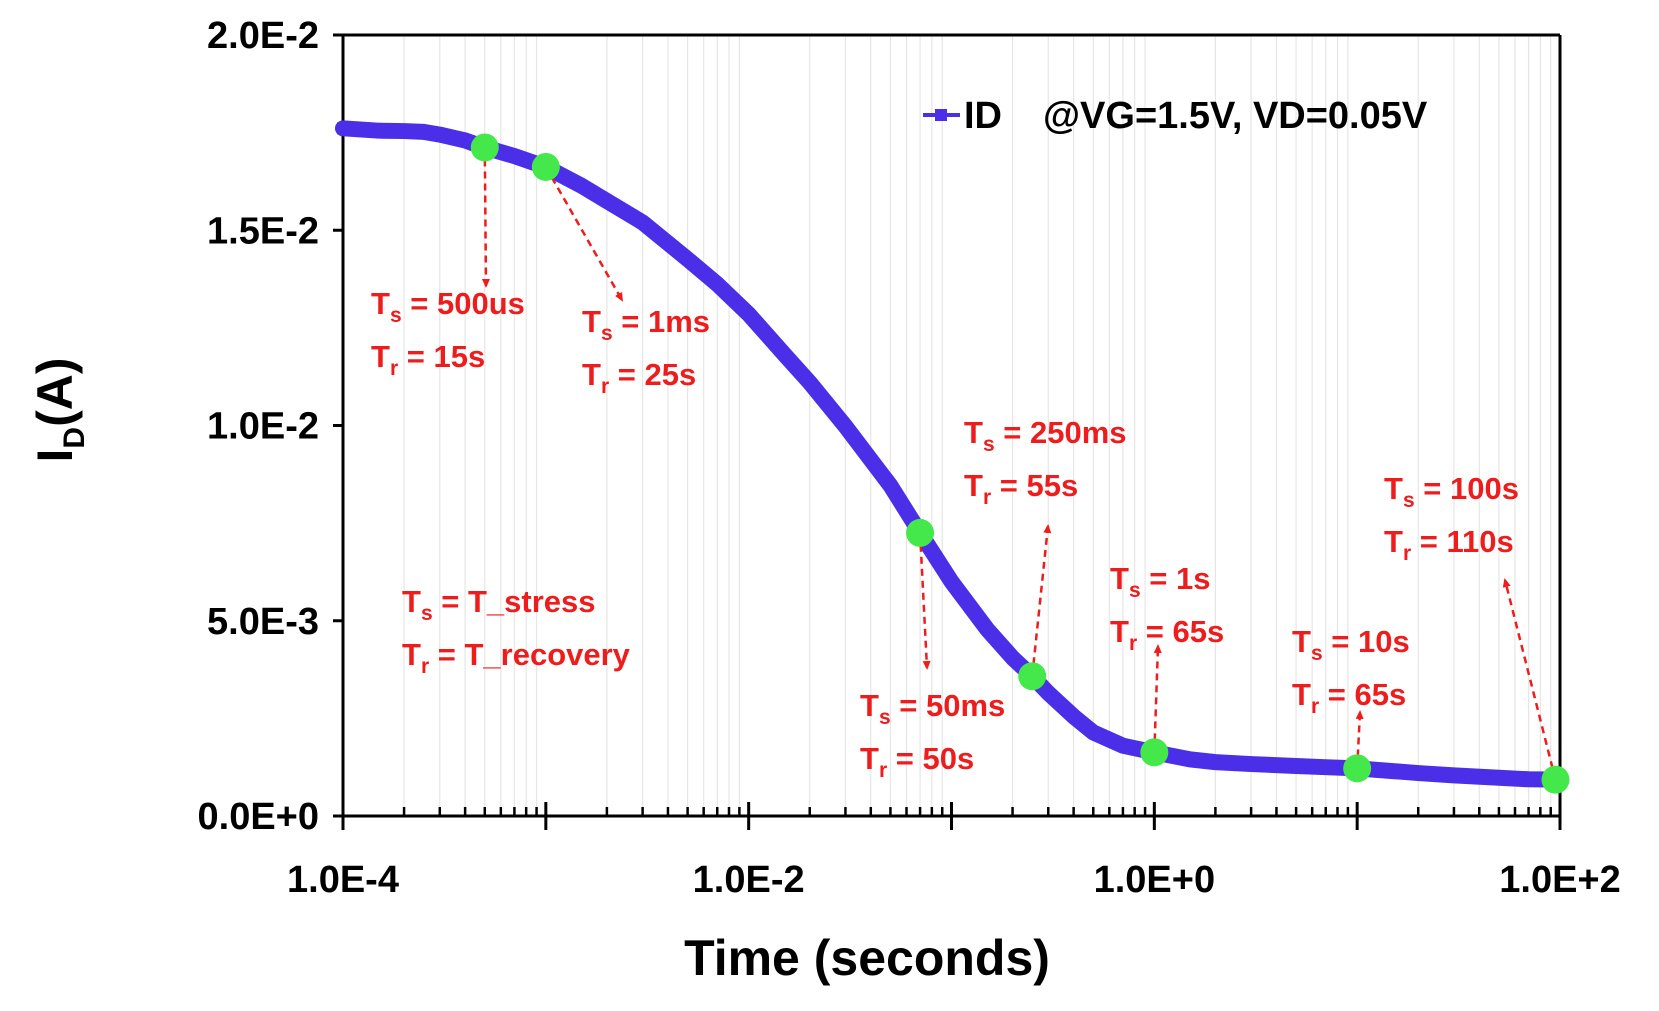 This screenshot has height=1011, width=1659. What do you see at coordinates (917, 761) in the screenshot?
I see `annotation-tr: Tr = 50s` at bounding box center [917, 761].